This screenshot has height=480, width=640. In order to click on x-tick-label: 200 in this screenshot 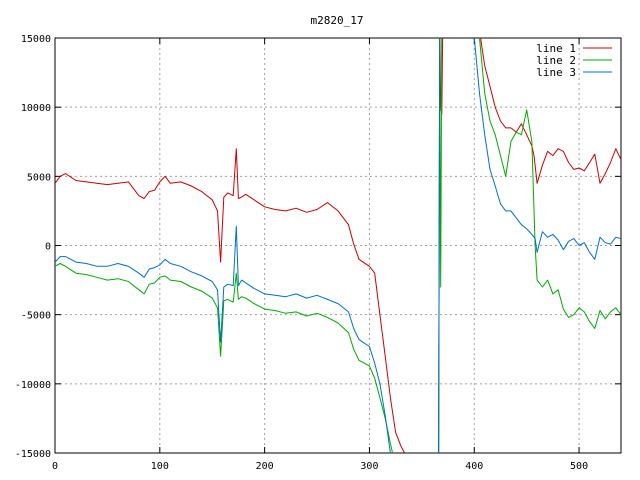, I will do `click(265, 466)`.